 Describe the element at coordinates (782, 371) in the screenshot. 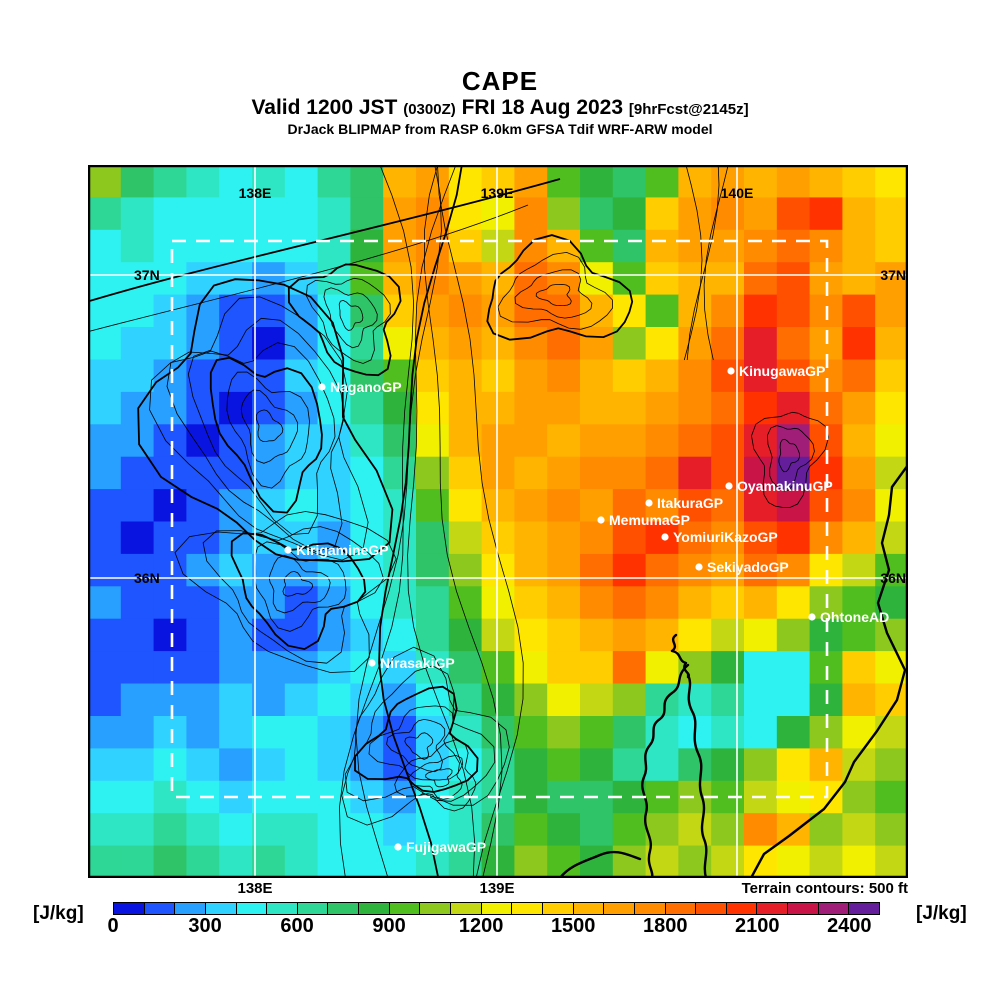

I see `station-label: KinugawaGP` at that location.